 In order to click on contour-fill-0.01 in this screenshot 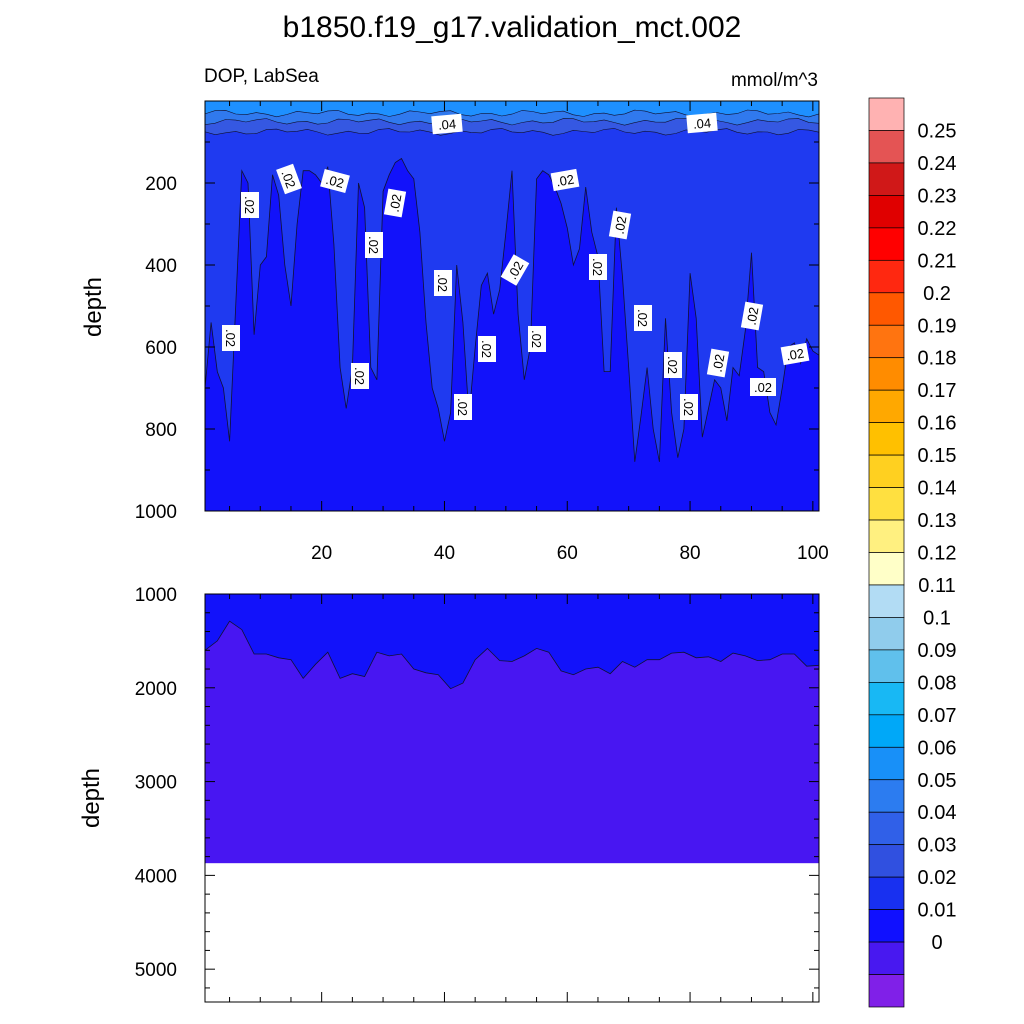, I will do `click(512, 641)`.